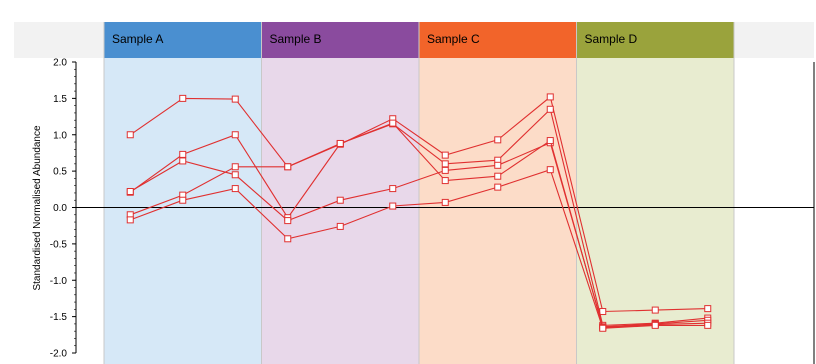 Image resolution: width=816 pixels, height=364 pixels. I want to click on band-label-4: Sample D, so click(611, 39).